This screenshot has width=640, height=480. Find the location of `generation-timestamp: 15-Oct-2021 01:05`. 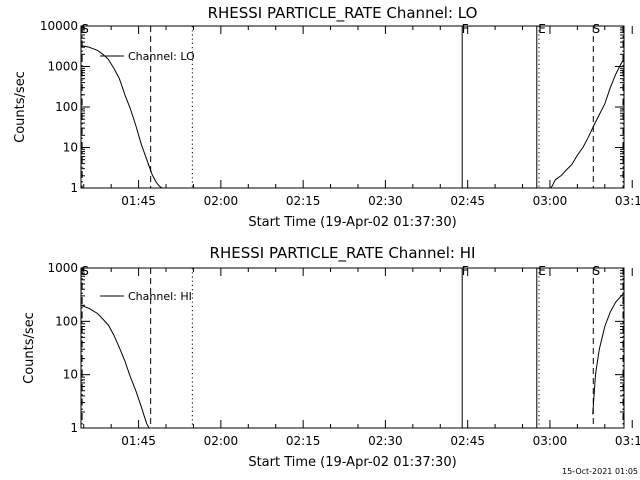

generation-timestamp: 15-Oct-2021 01:05 is located at coordinates (600, 471).